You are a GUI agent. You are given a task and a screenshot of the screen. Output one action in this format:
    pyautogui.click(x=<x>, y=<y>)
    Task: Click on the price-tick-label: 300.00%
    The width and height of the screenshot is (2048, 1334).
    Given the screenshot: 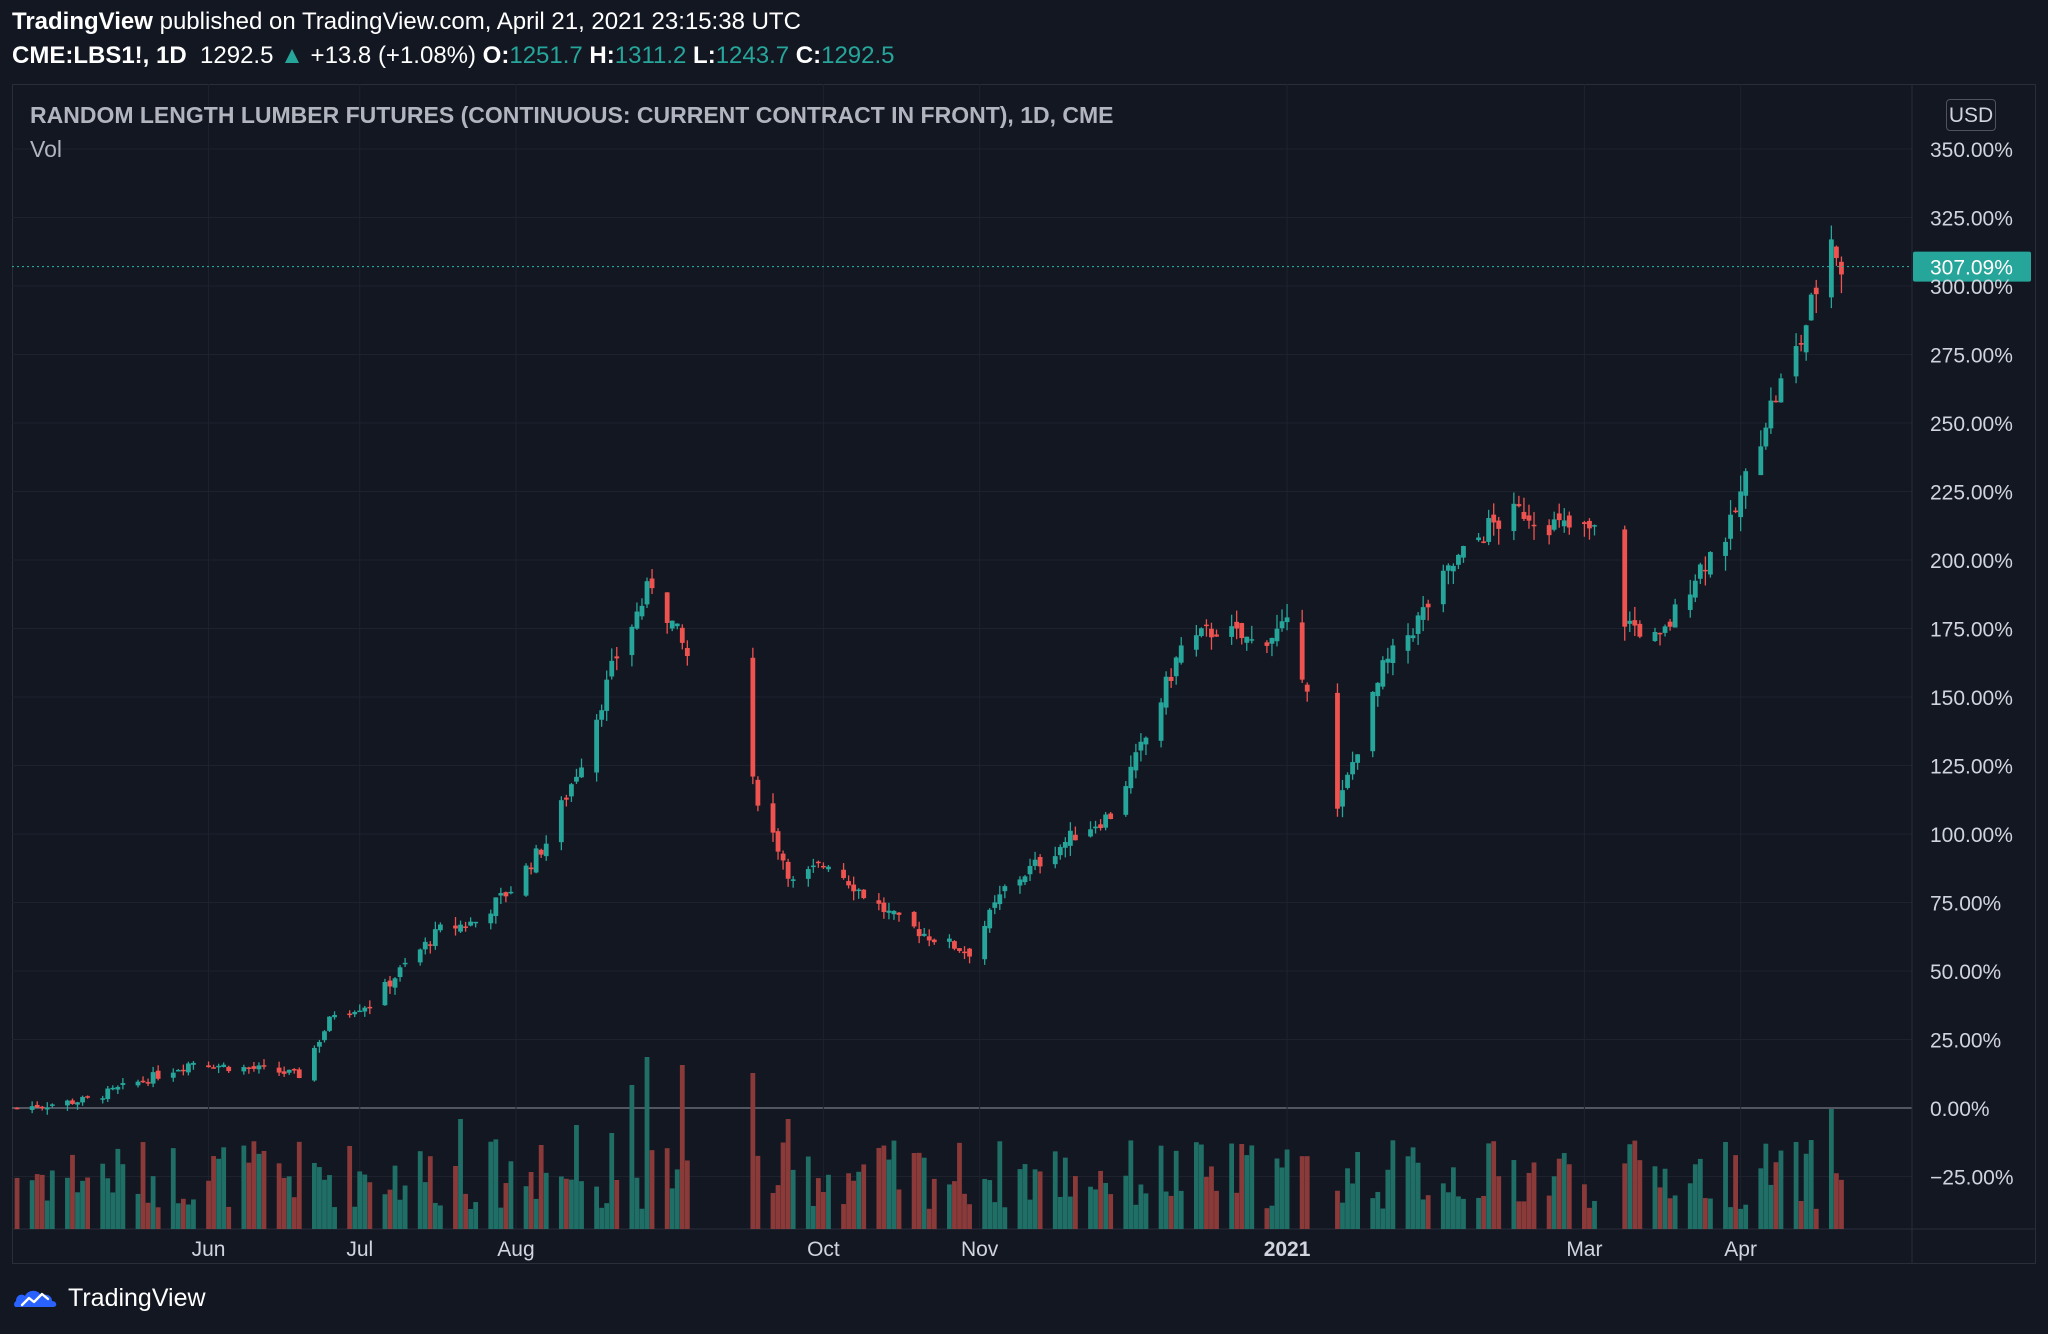 What is the action you would take?
    pyautogui.click(x=1971, y=287)
    